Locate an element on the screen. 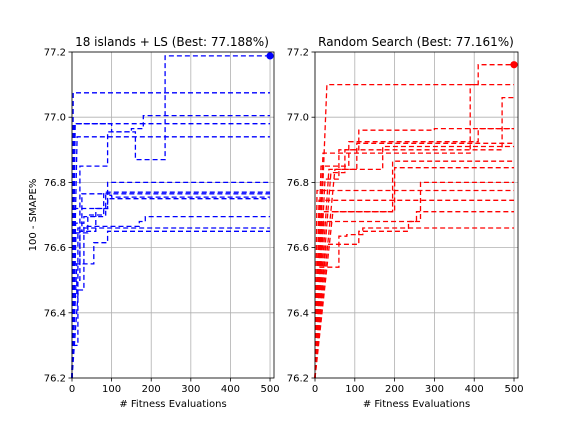 The width and height of the screenshot is (576, 432). y-axis-label: 100 - SMAPE% is located at coordinates (33, 215).